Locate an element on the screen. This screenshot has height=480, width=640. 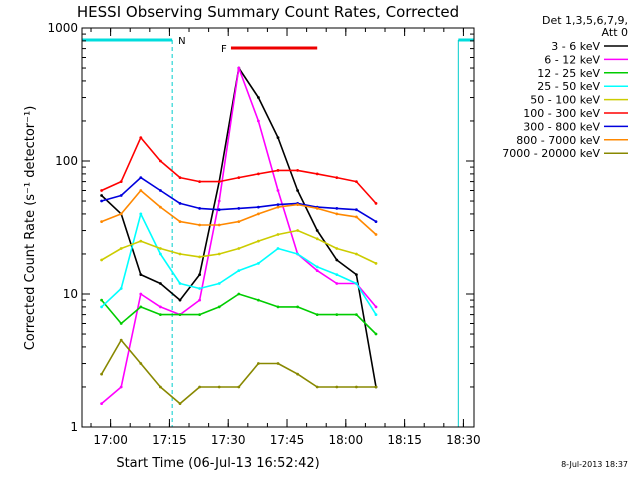
legend-label: 300 - 800 keV is located at coordinates (561, 126).